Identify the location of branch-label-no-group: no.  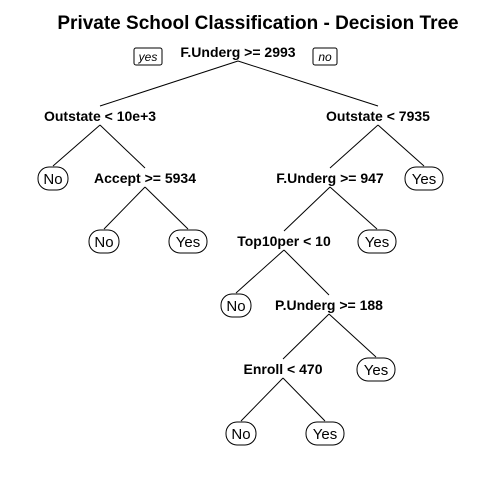
(325, 56).